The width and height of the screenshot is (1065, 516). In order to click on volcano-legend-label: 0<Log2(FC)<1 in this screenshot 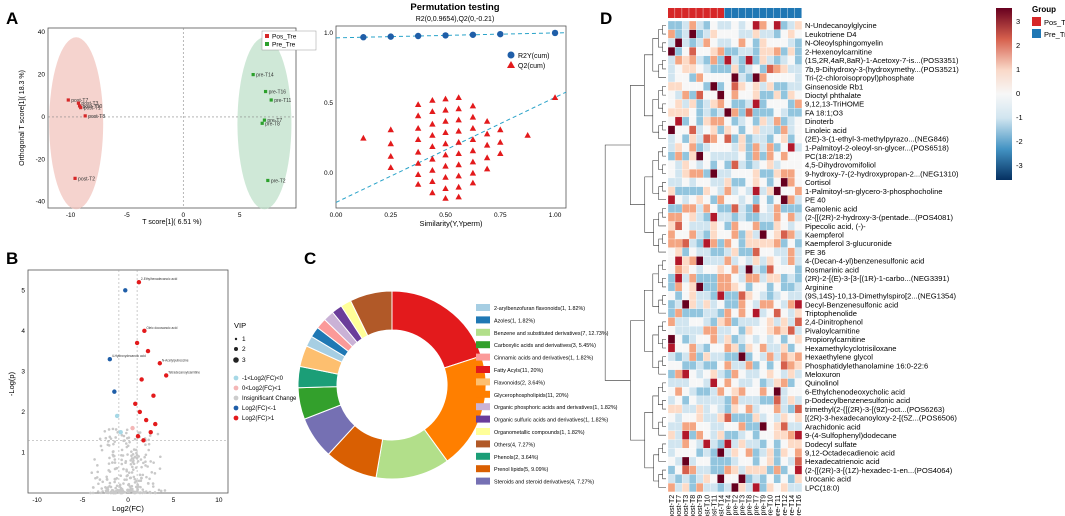, I will do `click(262, 389)`.